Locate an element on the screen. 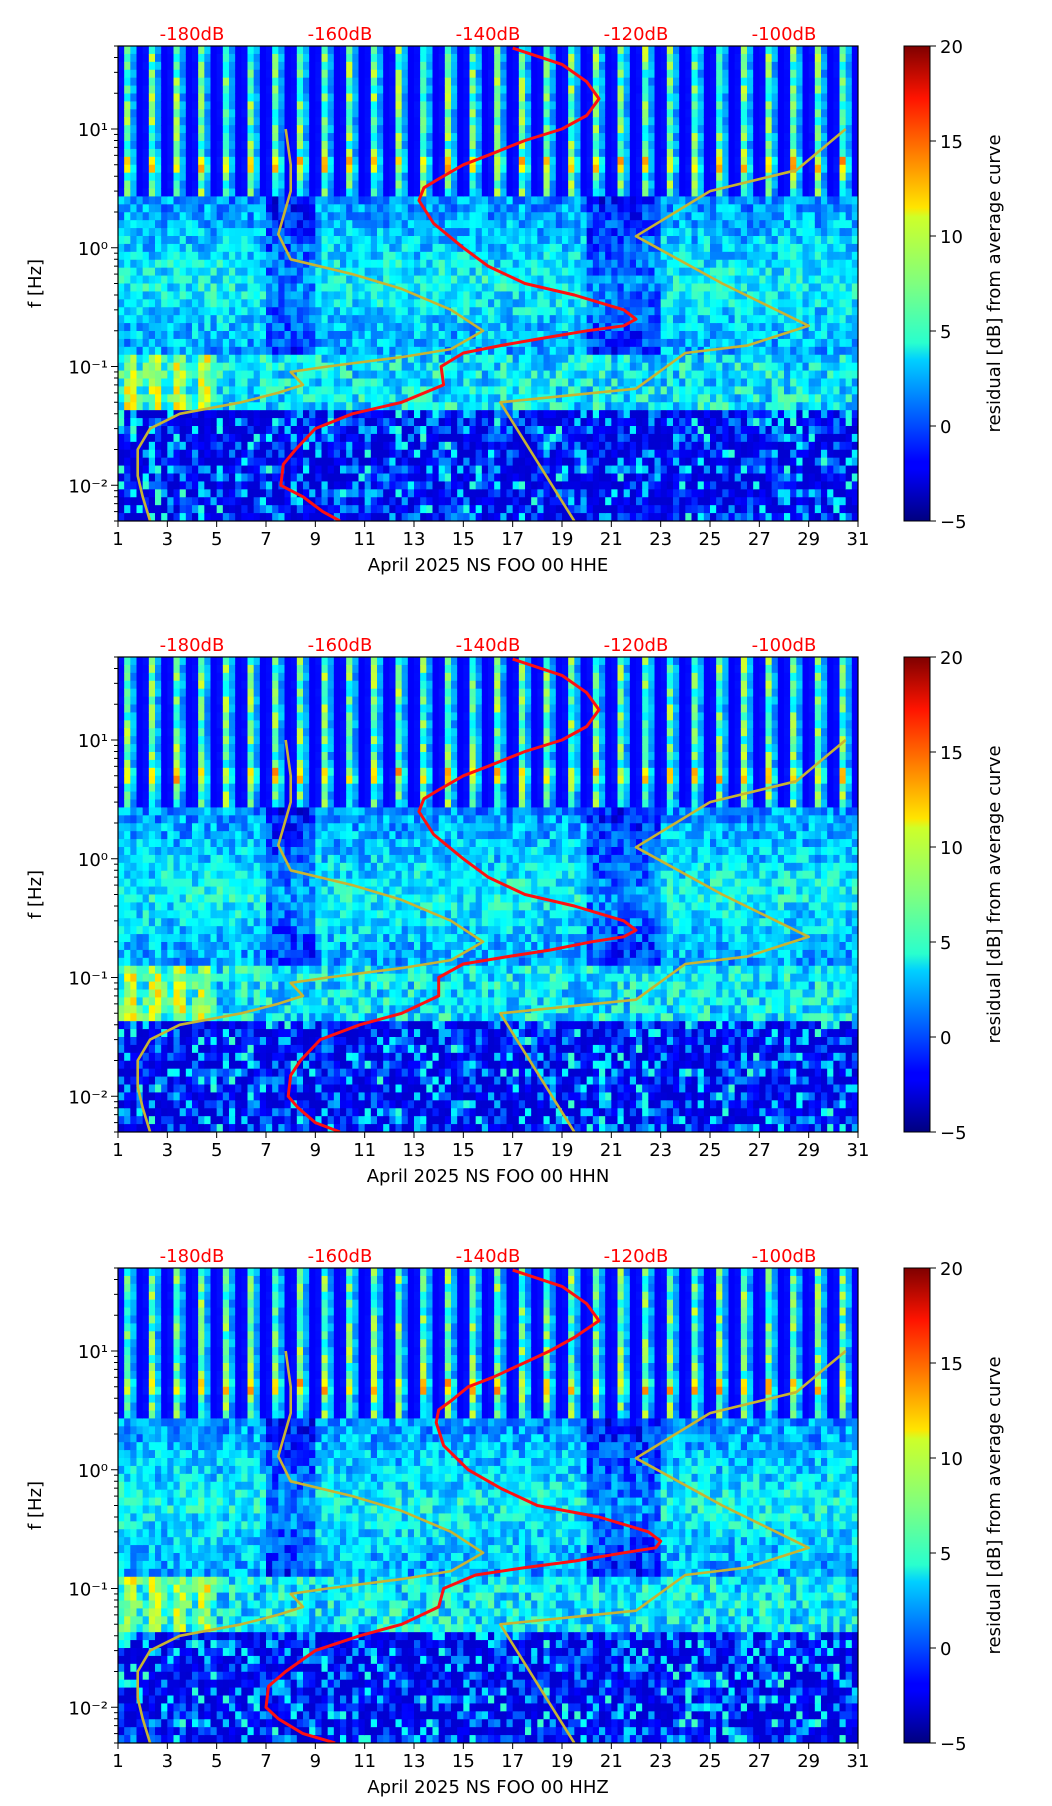 The image size is (1052, 1806). x-axis-label: April 2025 NS FOO 00 HHZ is located at coordinates (487, 1787).